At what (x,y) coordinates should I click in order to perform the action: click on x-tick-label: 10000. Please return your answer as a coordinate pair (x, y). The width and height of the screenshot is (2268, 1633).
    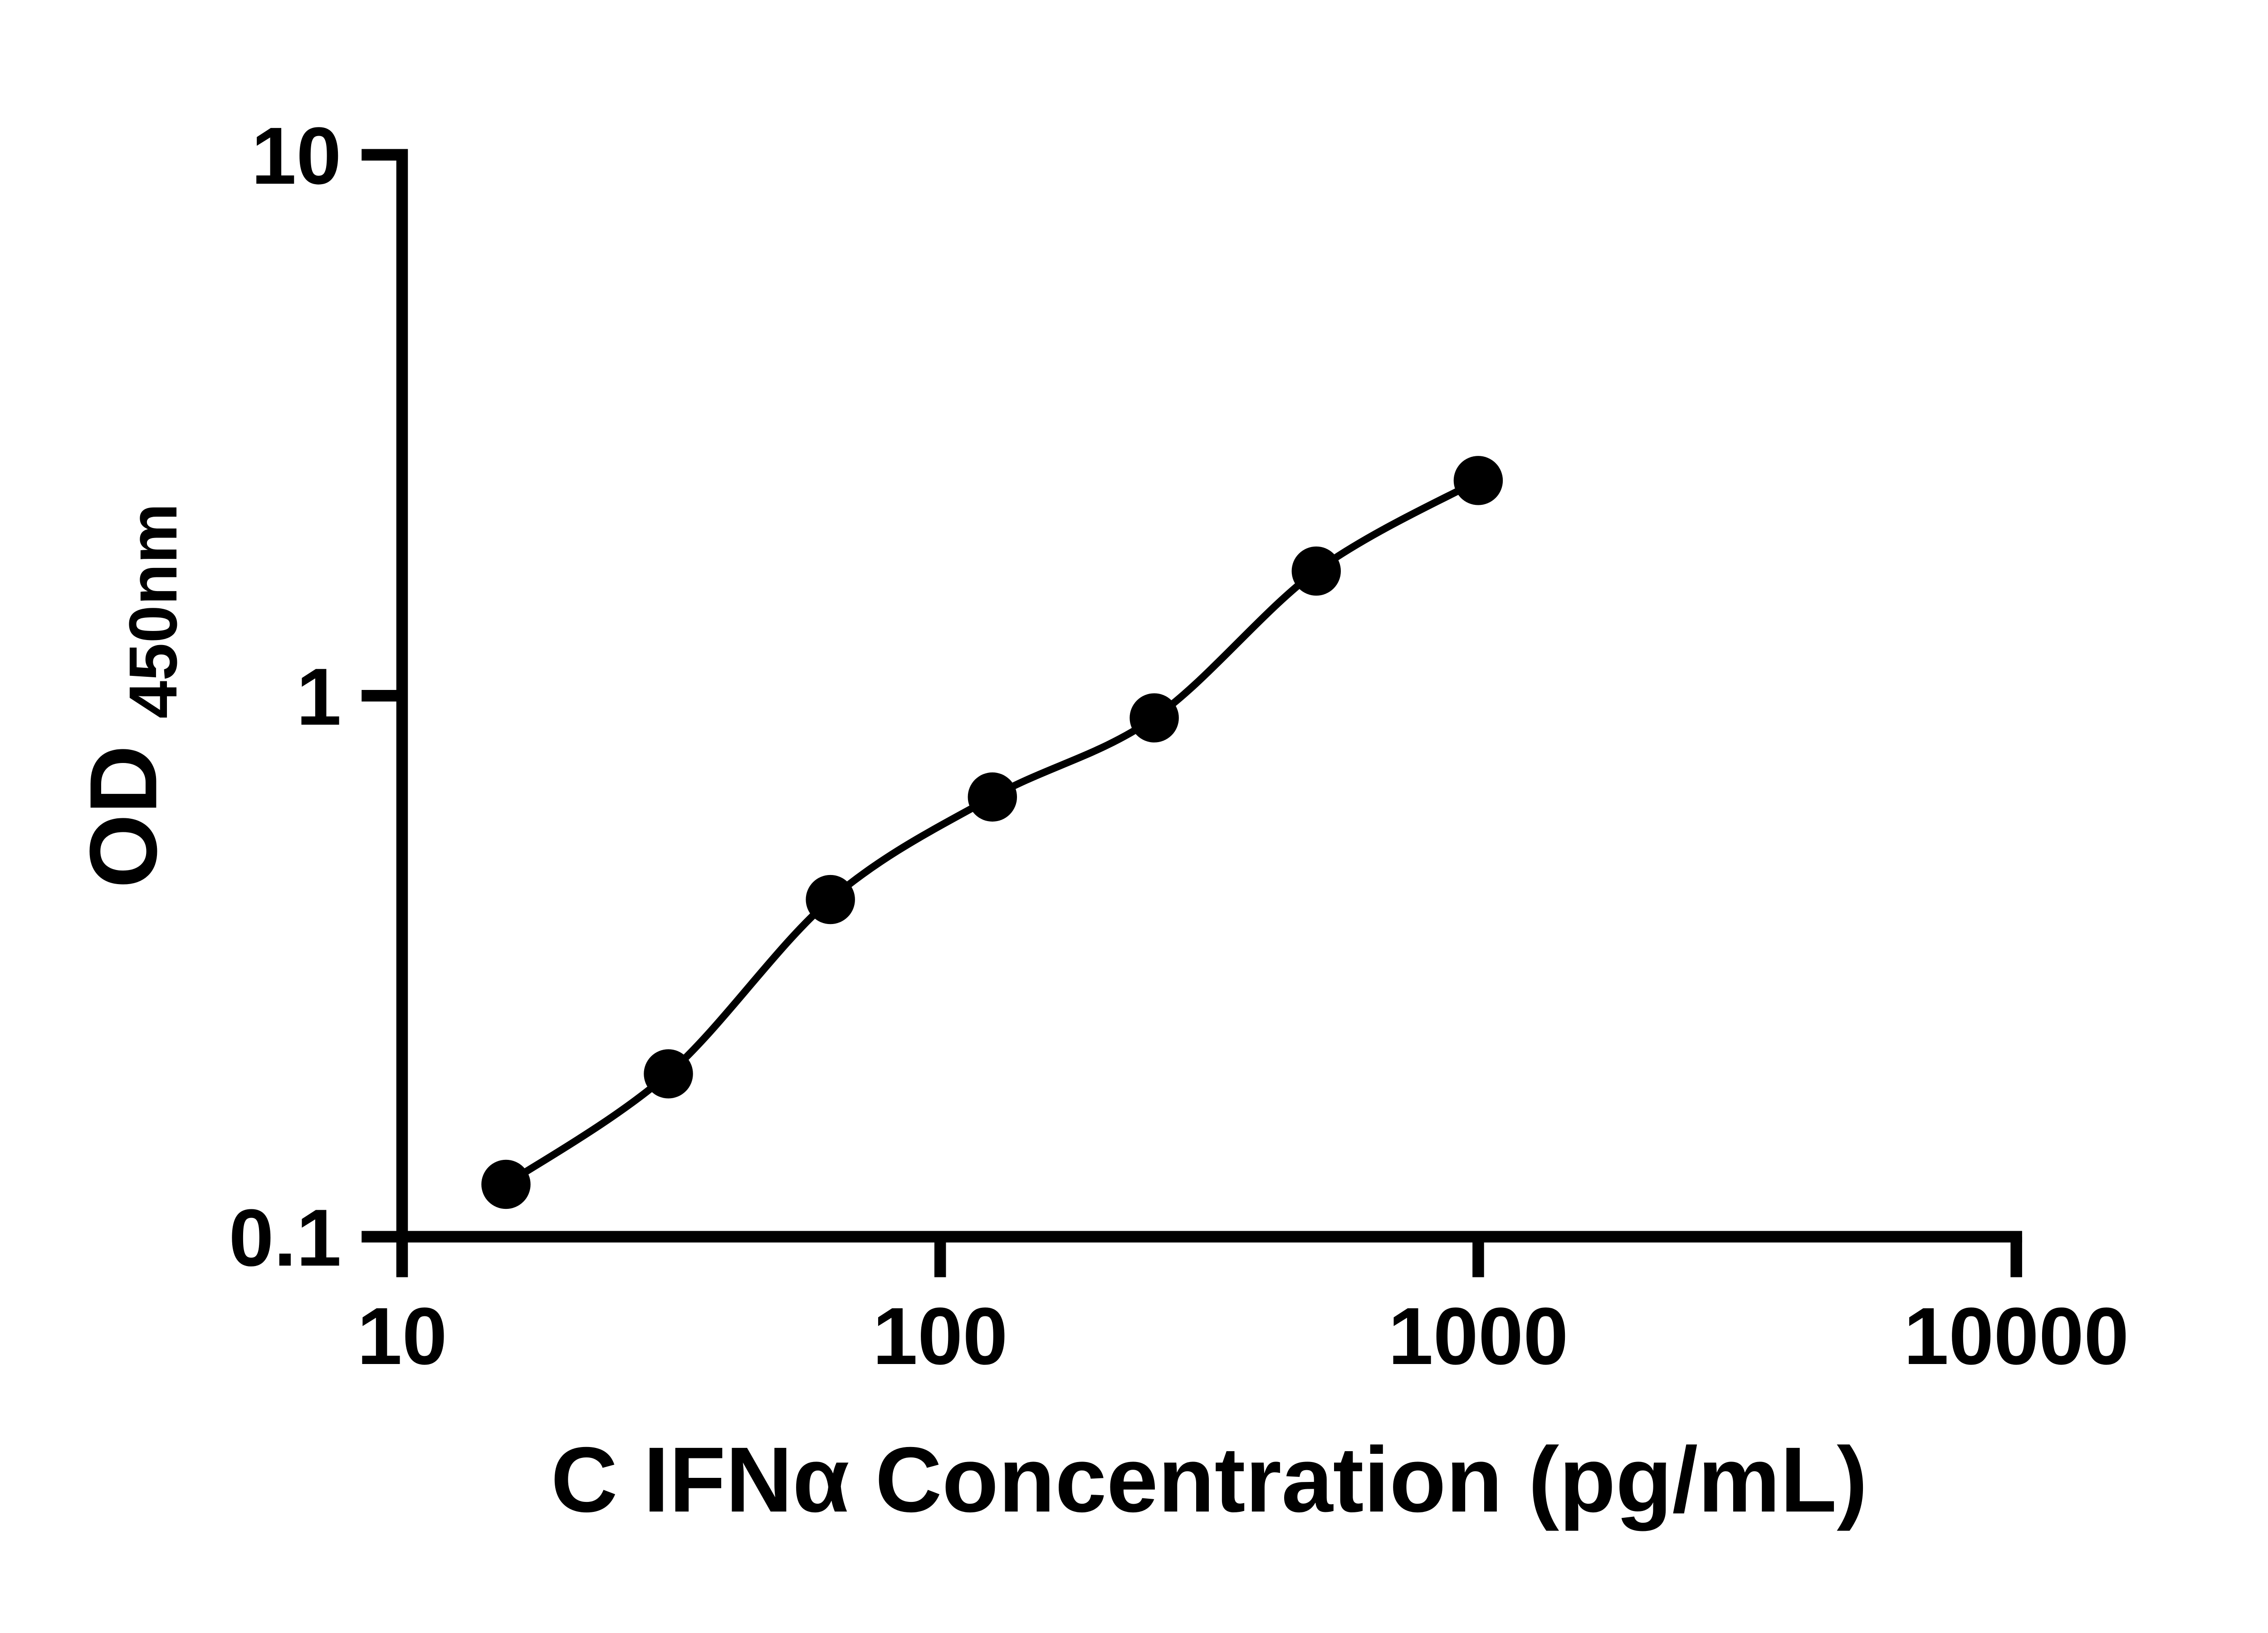
    Looking at the image, I should click on (2017, 1336).